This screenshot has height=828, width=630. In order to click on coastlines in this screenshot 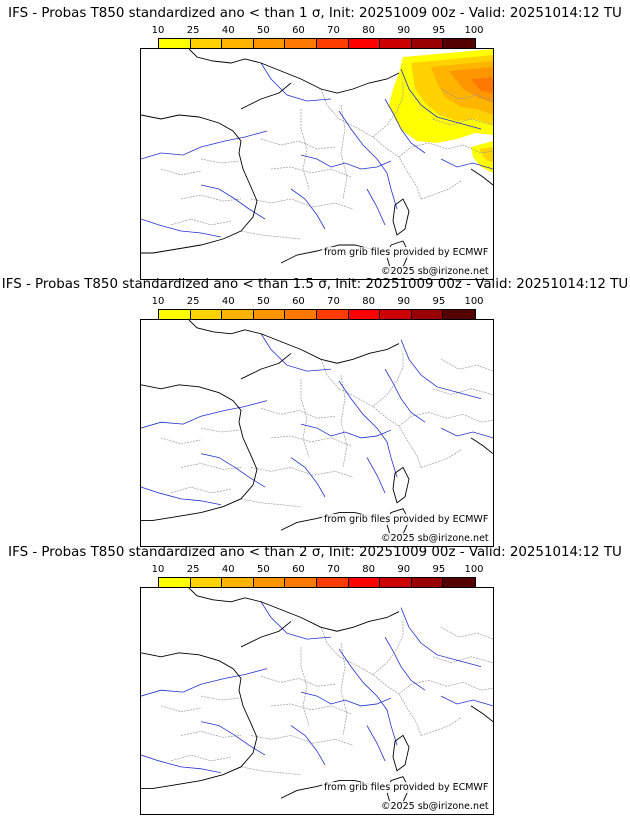, I will do `click(317, 429)`.